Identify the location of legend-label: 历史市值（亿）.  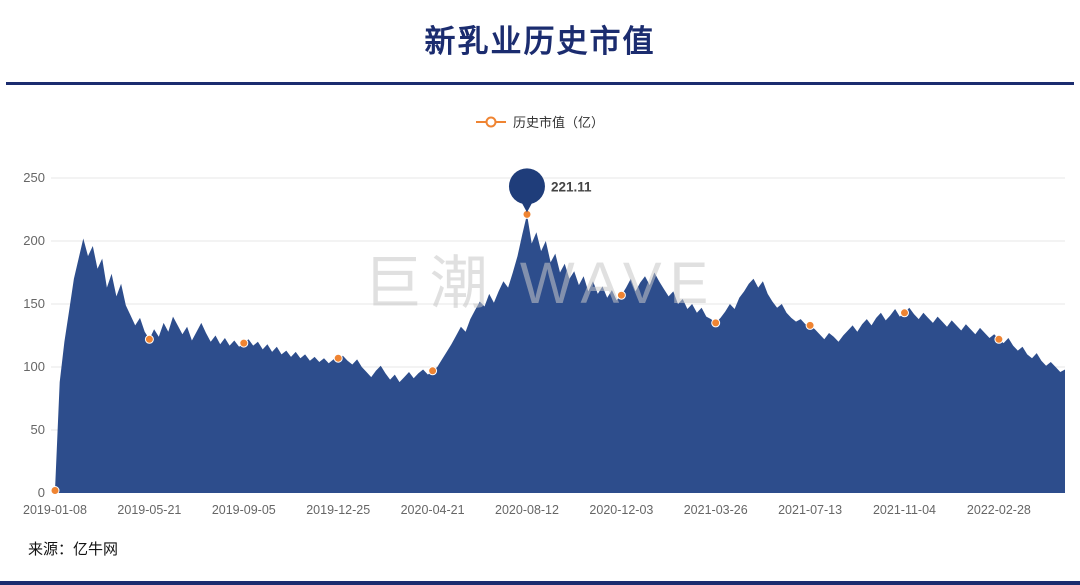
(558, 122).